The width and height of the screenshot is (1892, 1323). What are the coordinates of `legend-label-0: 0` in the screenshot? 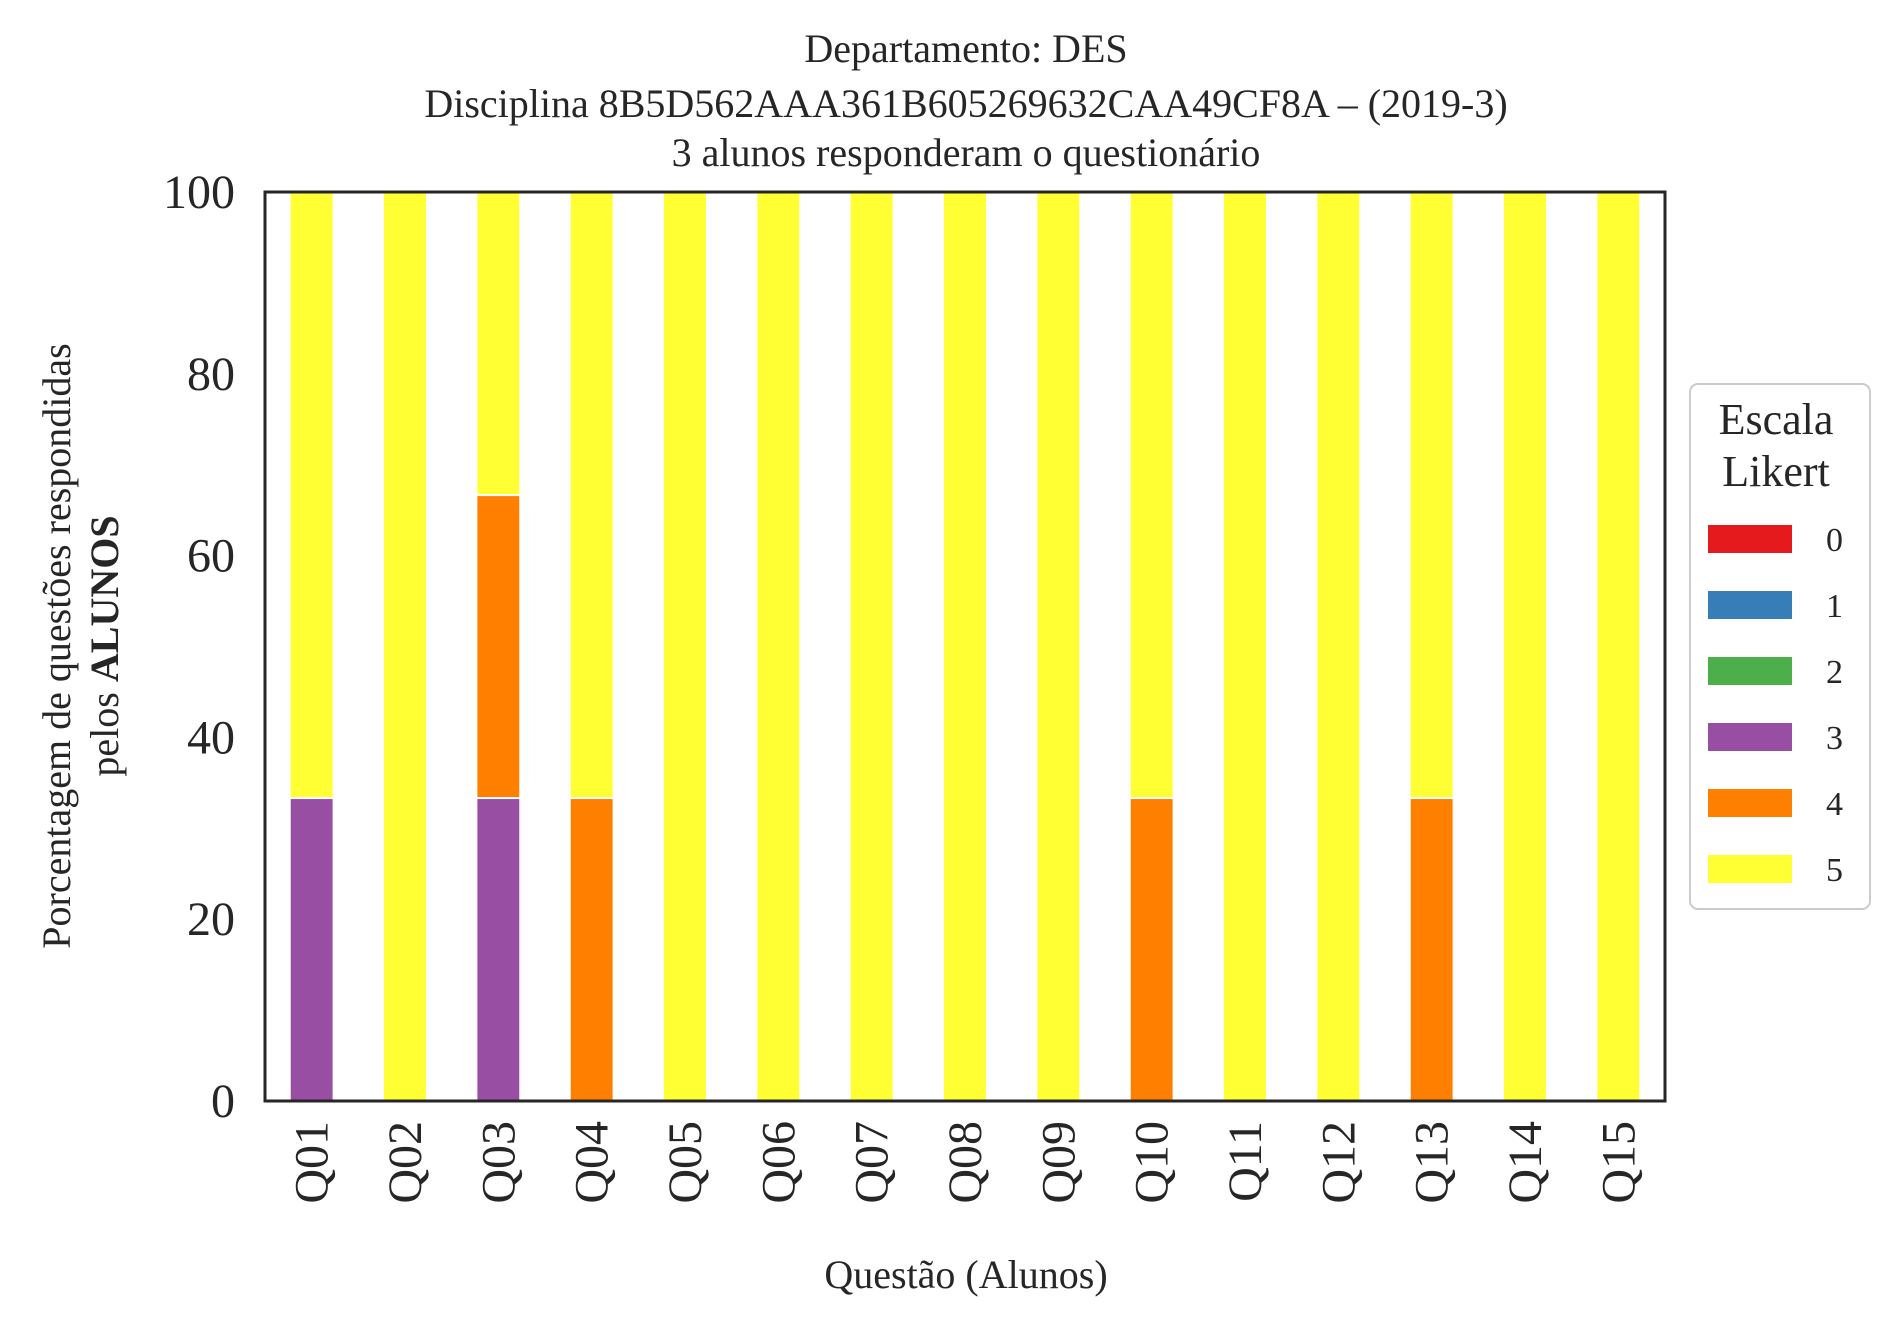 It's located at (1834, 540).